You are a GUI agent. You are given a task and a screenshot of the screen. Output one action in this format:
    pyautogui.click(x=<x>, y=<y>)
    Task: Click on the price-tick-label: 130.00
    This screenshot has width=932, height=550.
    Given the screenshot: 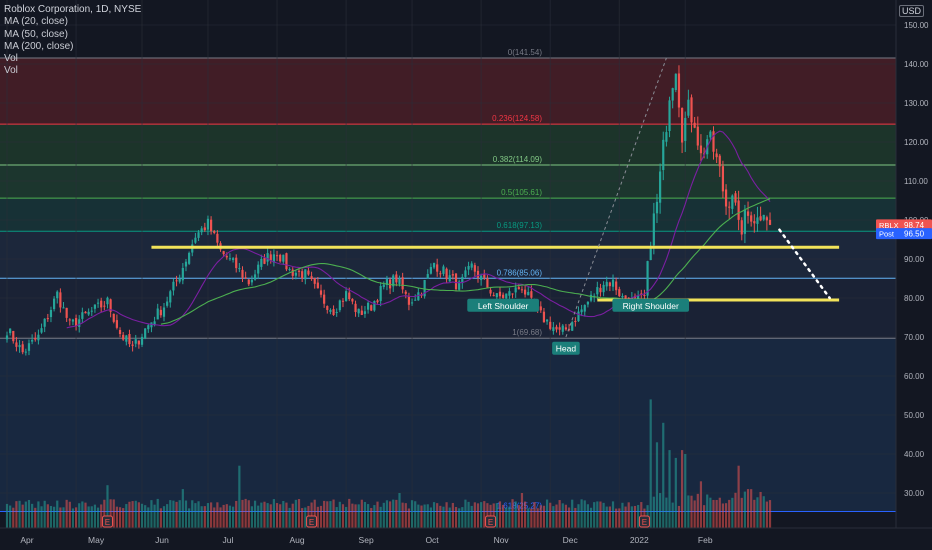 What is the action you would take?
    pyautogui.click(x=916, y=103)
    